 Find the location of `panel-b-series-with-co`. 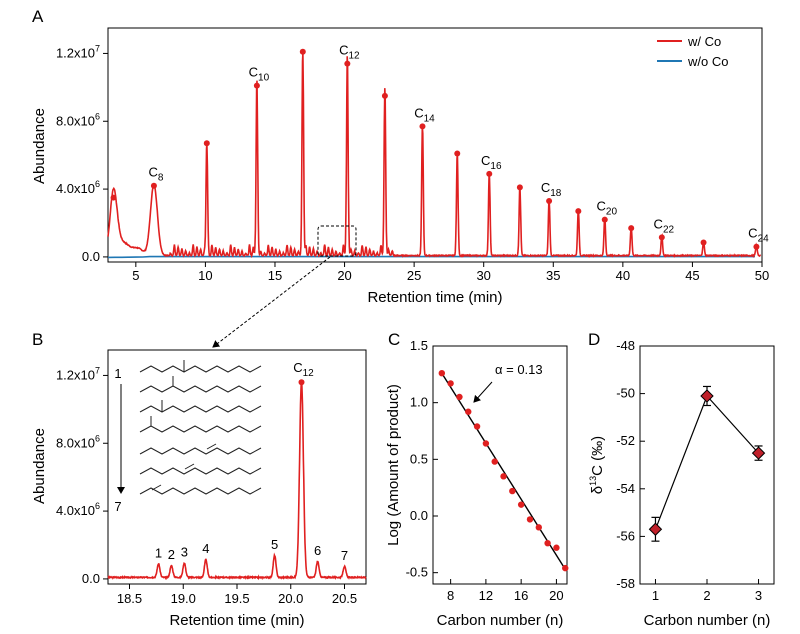

panel-b-series-with-co is located at coordinates (237, 480).